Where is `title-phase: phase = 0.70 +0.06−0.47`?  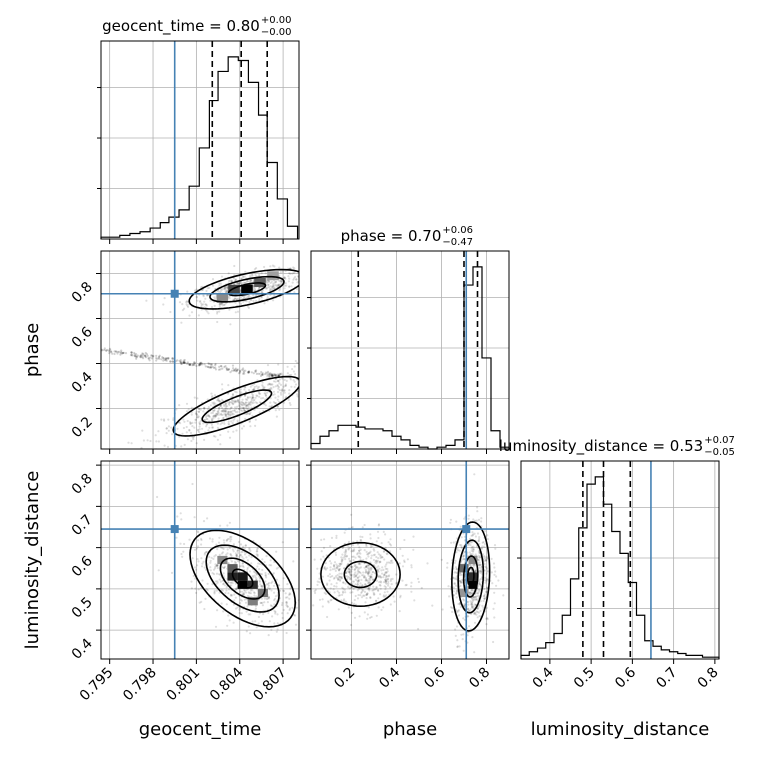
title-phase: phase = 0.70 +0.06−0.47 is located at coordinates (407, 236).